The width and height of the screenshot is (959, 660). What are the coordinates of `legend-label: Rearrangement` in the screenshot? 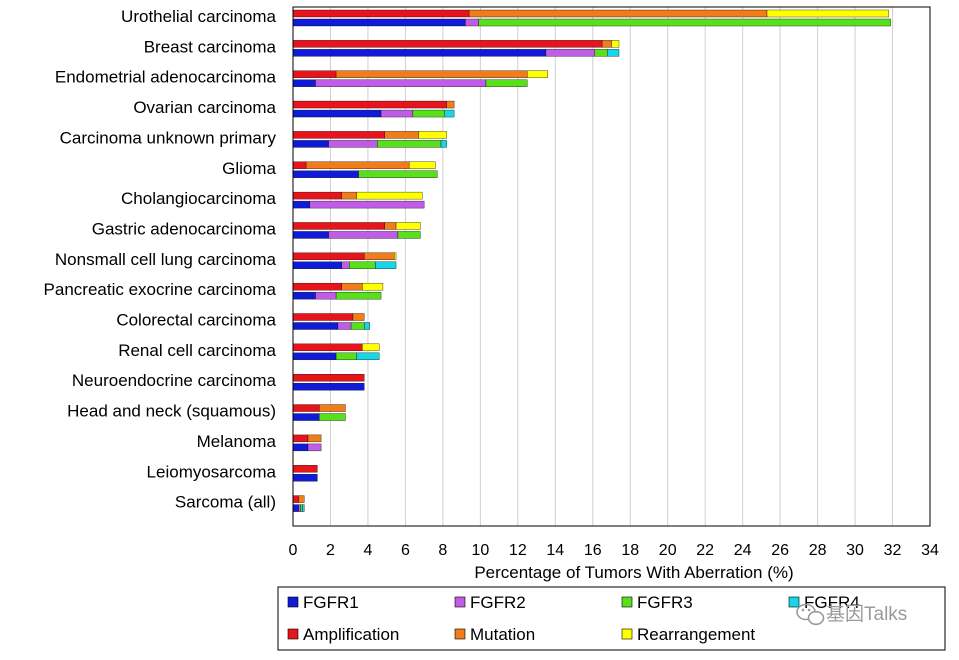 It's located at (696, 634).